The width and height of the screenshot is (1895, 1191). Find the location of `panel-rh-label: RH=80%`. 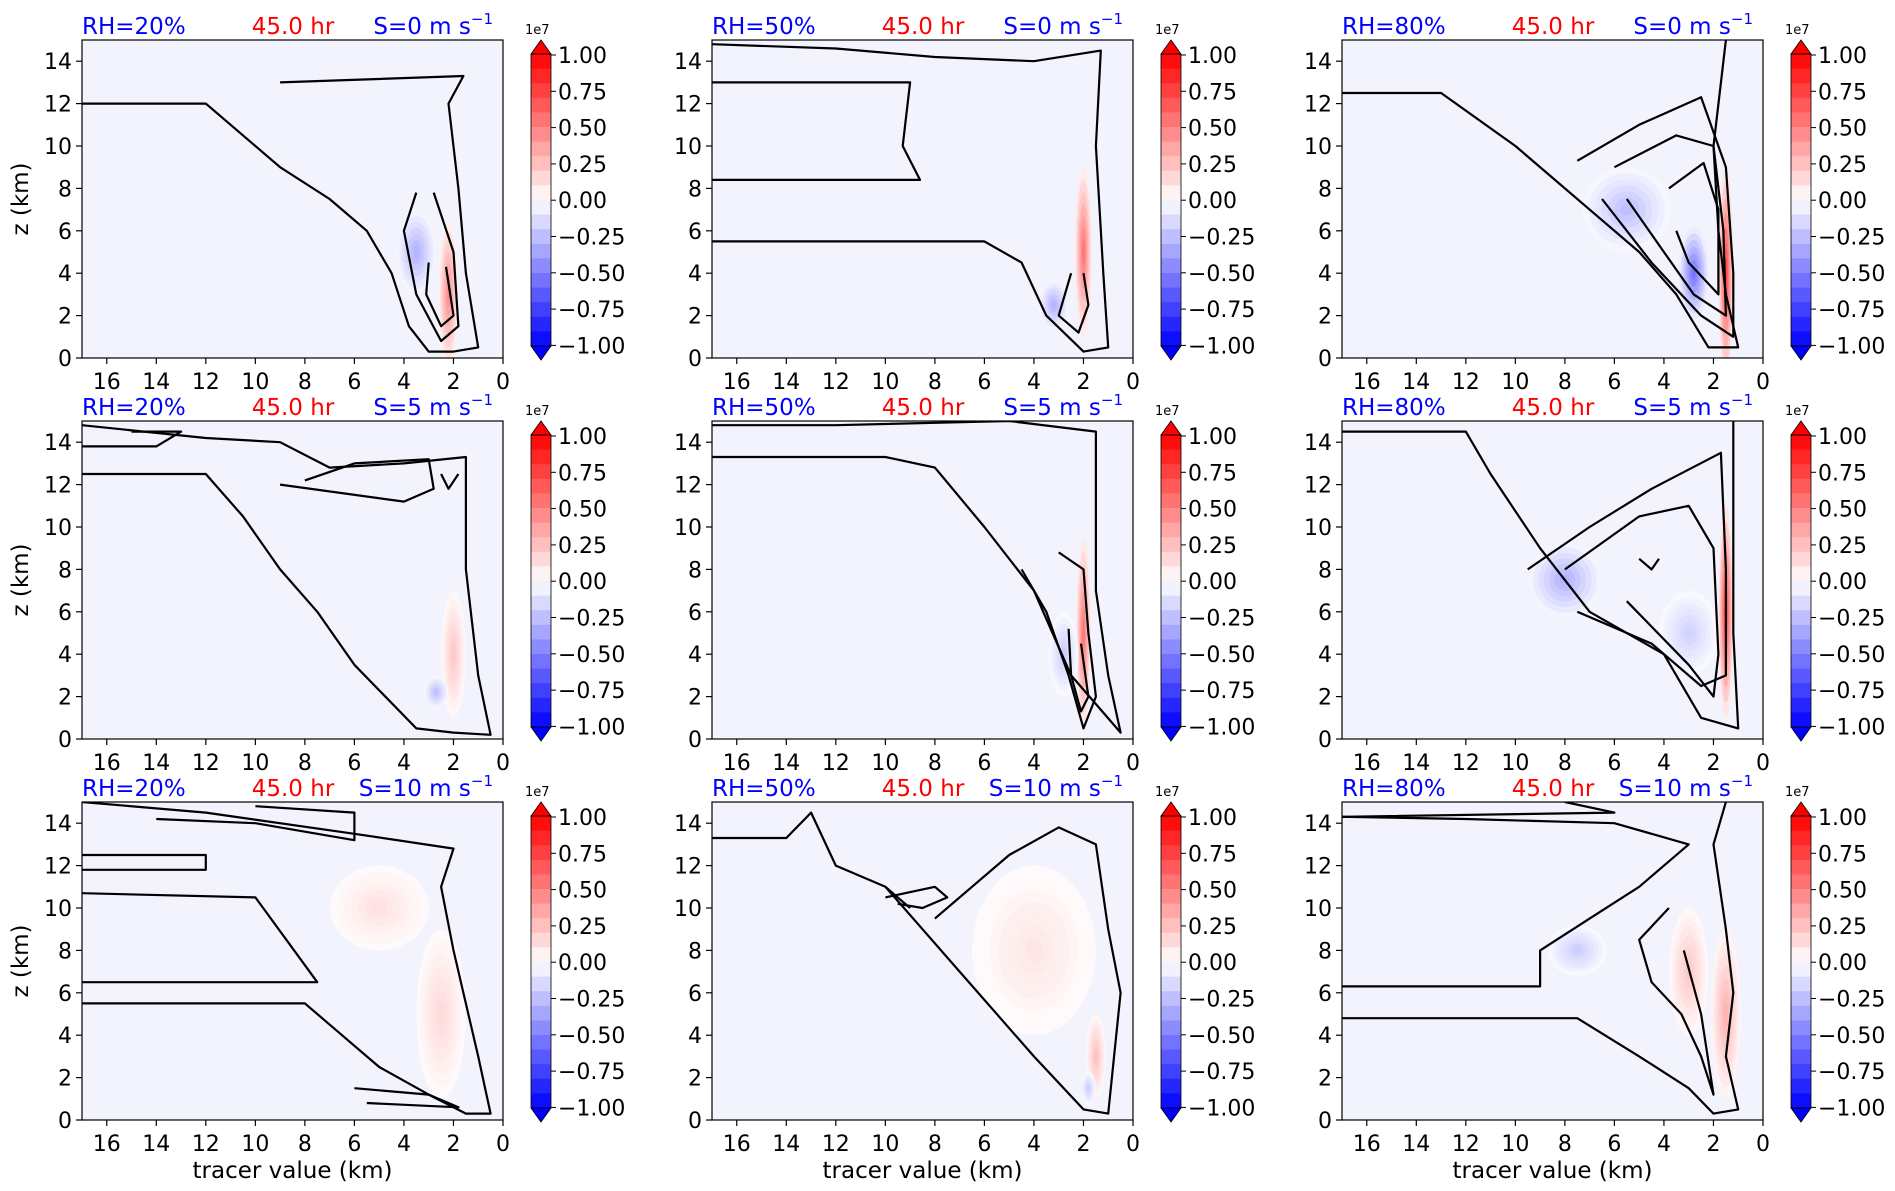

panel-rh-label: RH=80% is located at coordinates (1394, 789).